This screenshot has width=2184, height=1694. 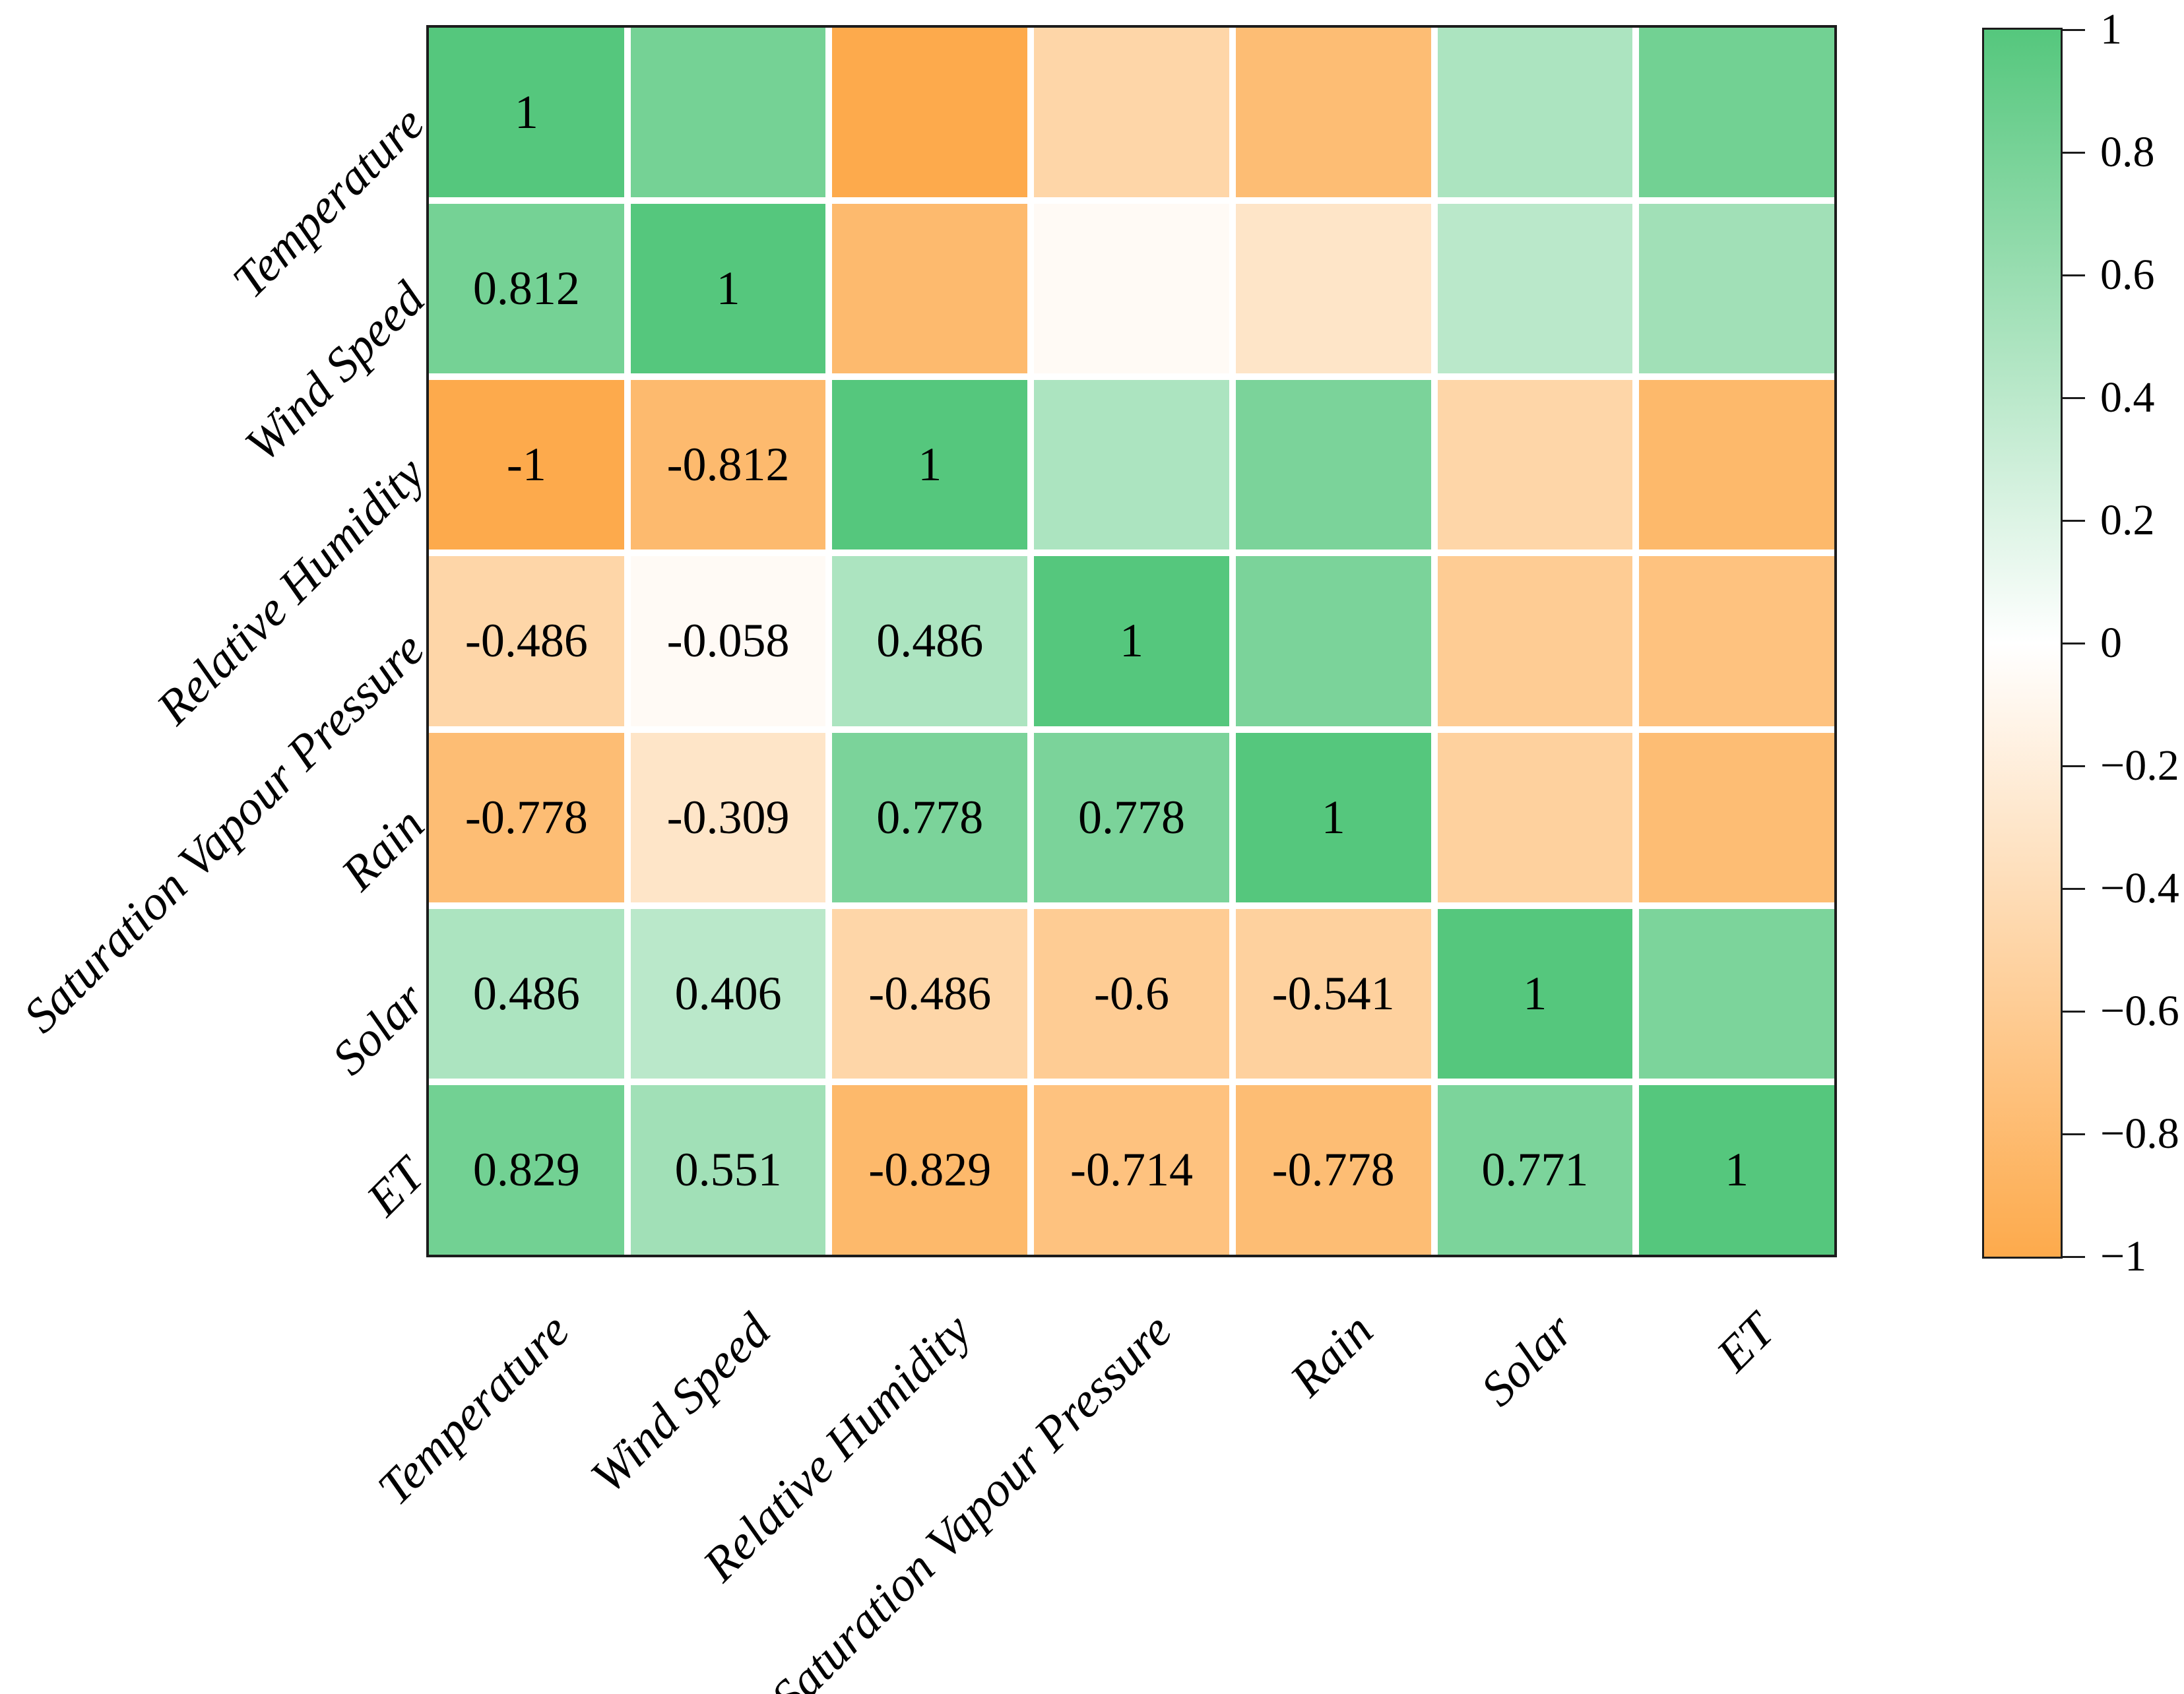 I want to click on heatmap-cell: -0.541, so click(x=1333, y=993).